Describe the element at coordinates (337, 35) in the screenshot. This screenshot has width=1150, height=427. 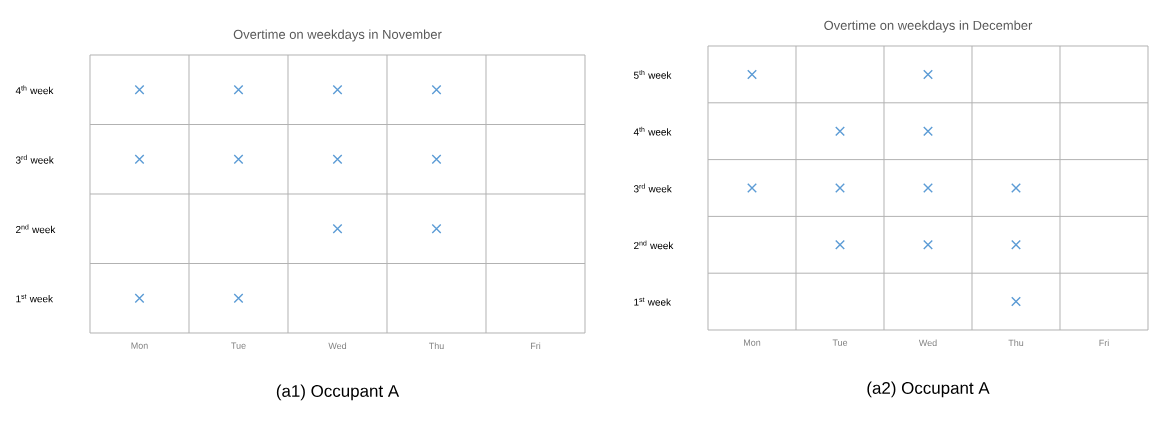
I see `chart-title: Overtime on weekdays in November` at that location.